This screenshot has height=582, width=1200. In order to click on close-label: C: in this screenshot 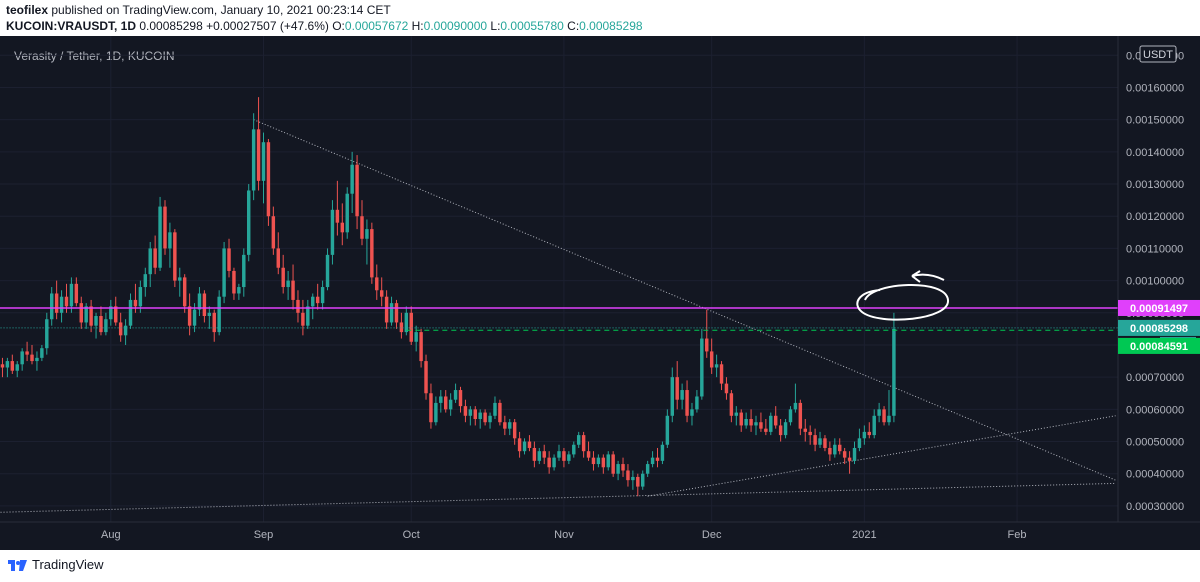, I will do `click(573, 26)`.